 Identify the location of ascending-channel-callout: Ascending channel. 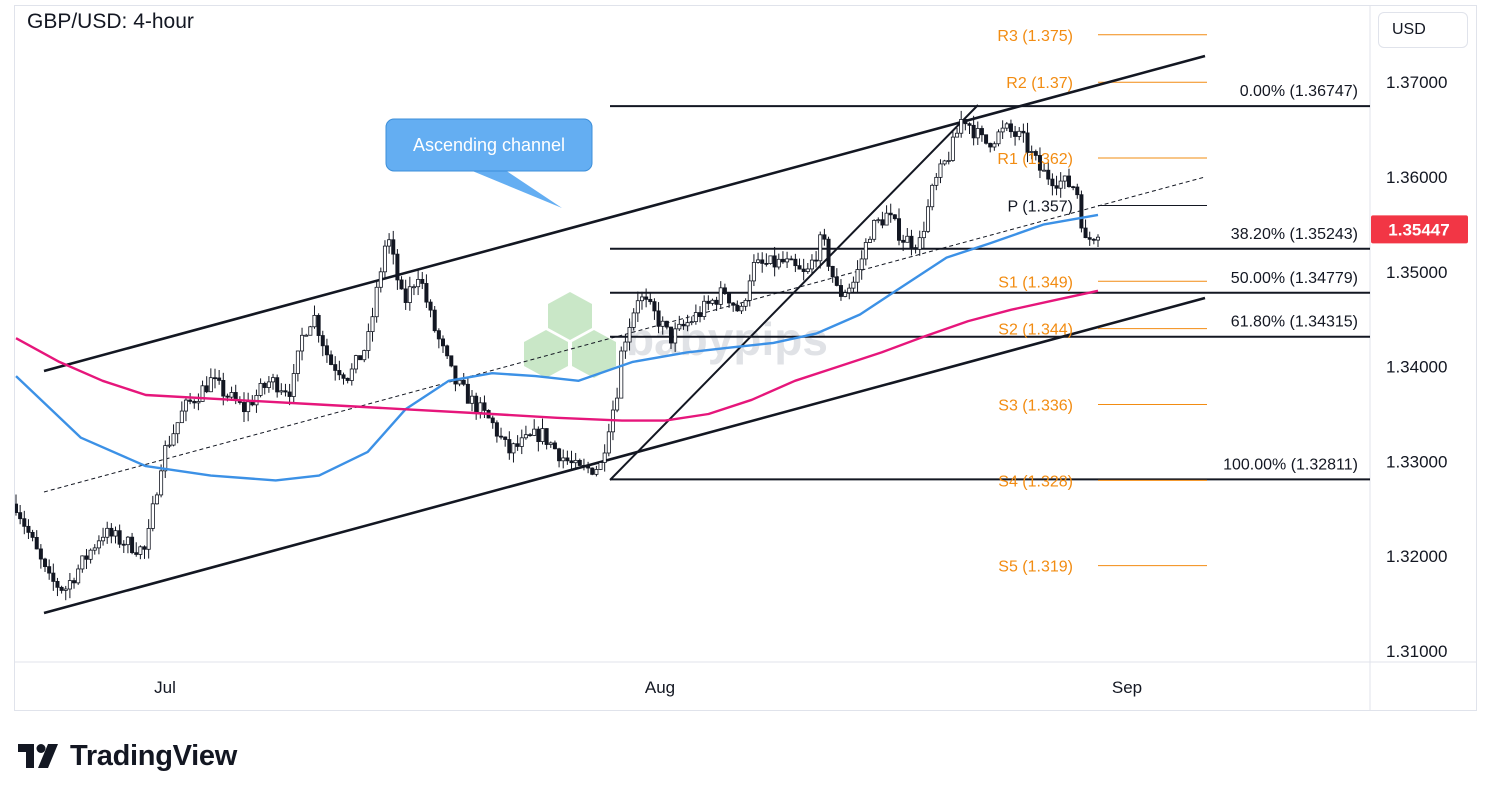
(489, 163).